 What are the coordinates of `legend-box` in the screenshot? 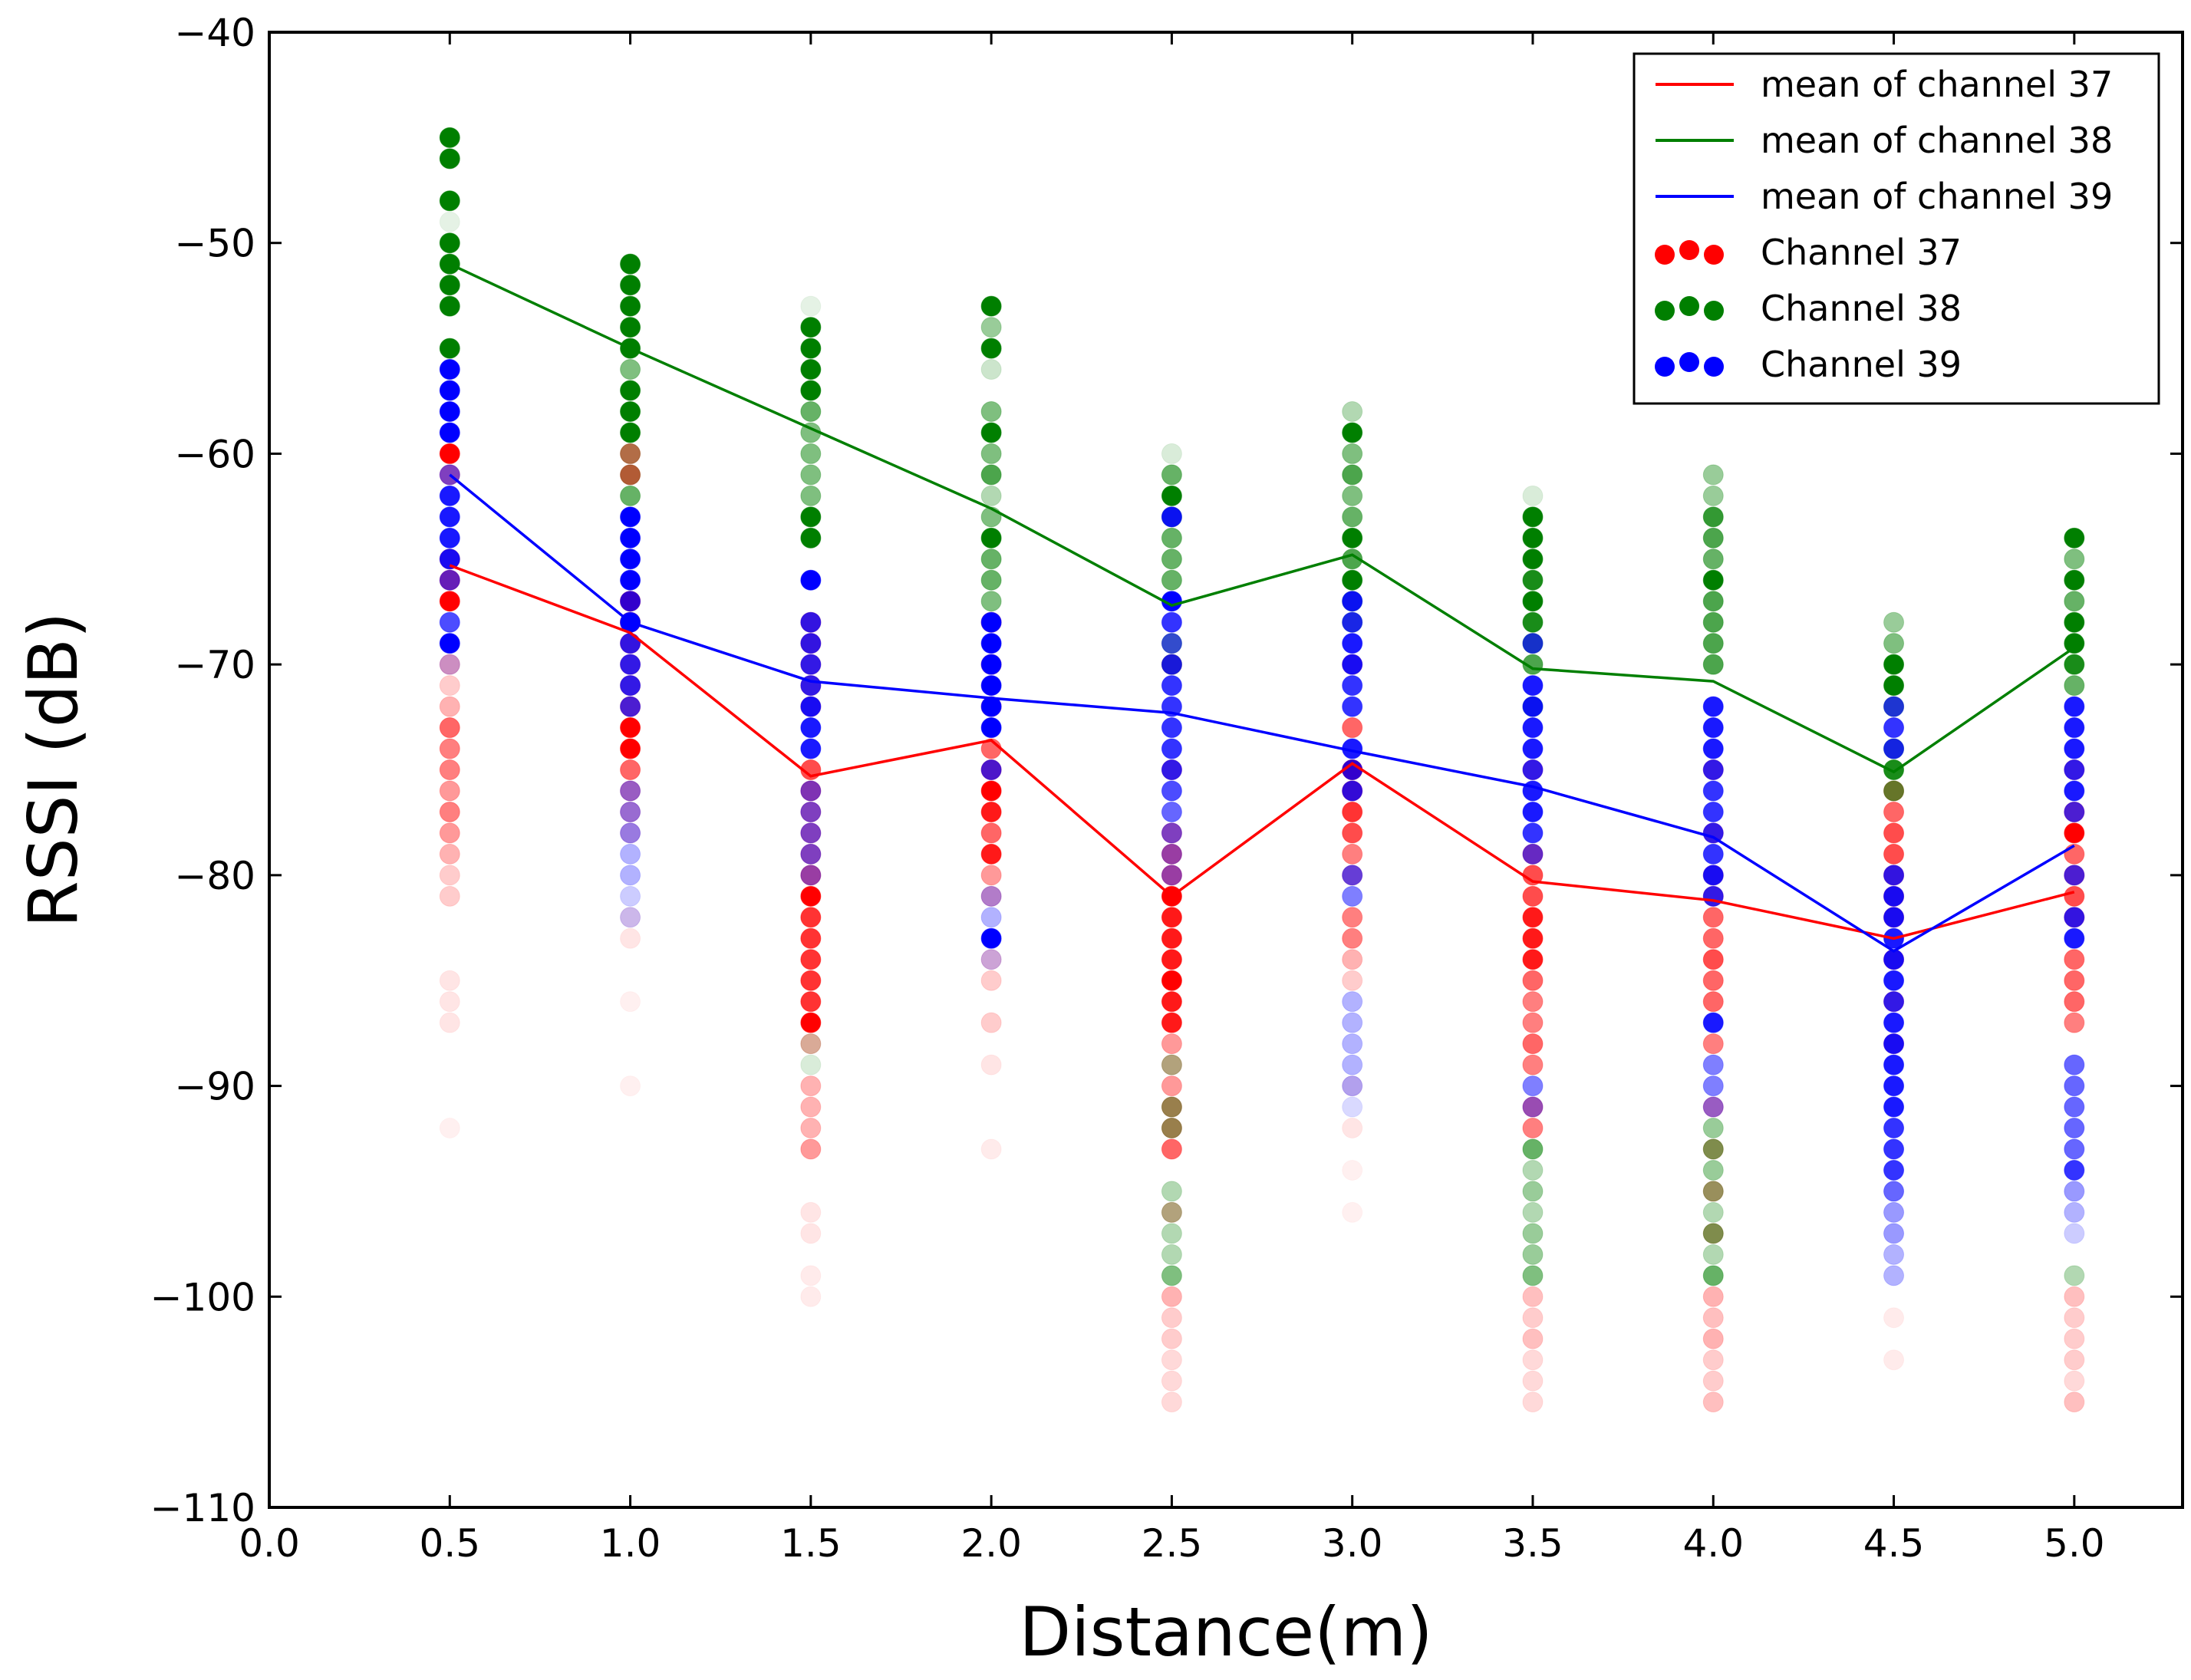 It's located at (1897, 228).